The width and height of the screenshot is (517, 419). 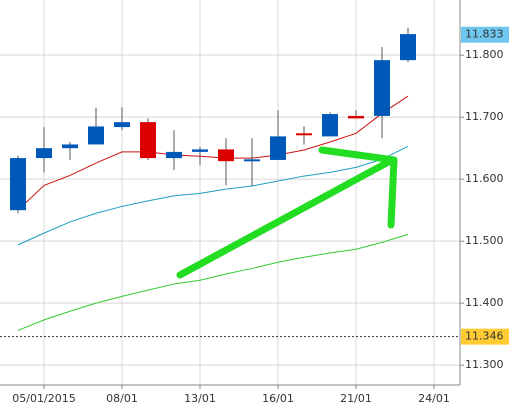 I want to click on reference-label-box, so click(x=485, y=336).